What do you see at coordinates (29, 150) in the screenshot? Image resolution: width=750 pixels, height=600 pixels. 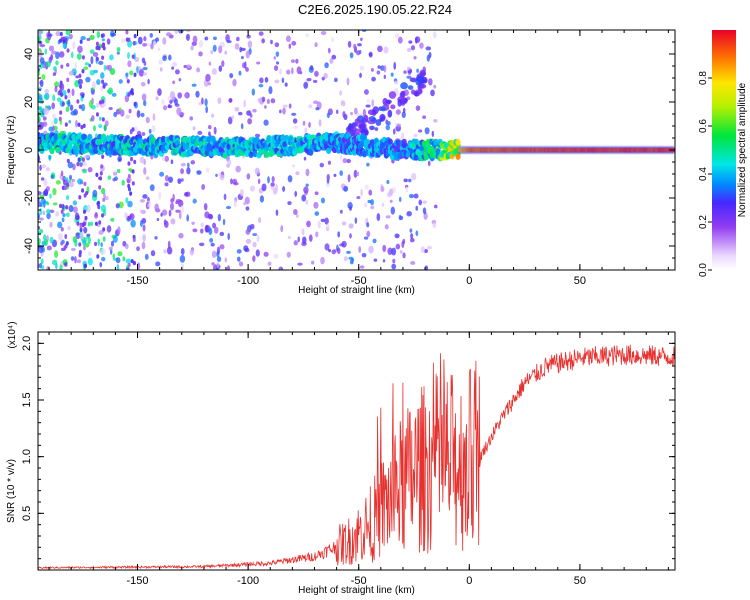 I see `y-tick-label: 0` at bounding box center [29, 150].